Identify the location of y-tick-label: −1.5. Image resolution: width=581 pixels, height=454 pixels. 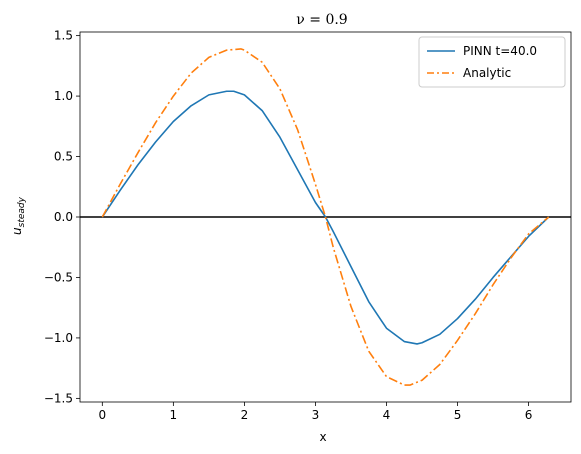
(58, 398).